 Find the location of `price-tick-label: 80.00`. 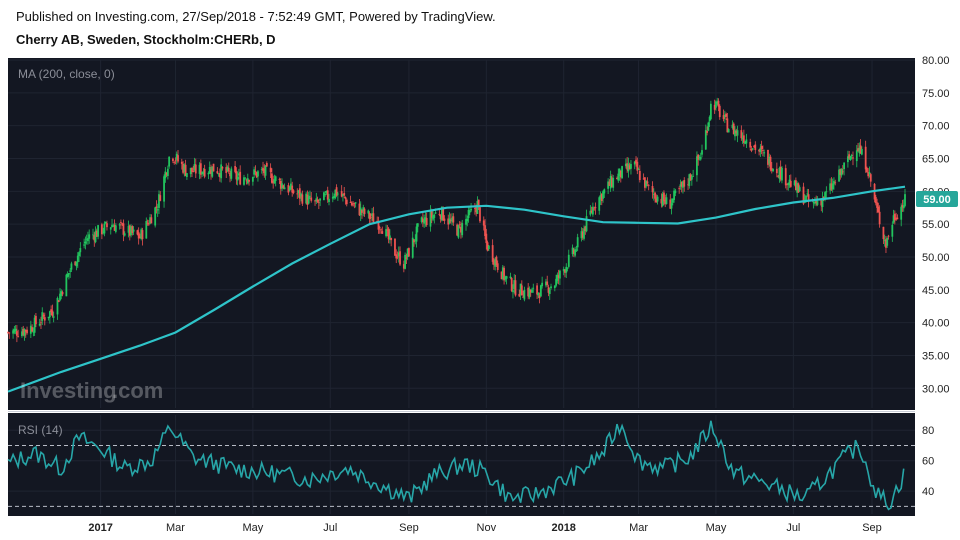

price-tick-label: 80.00 is located at coordinates (936, 61).